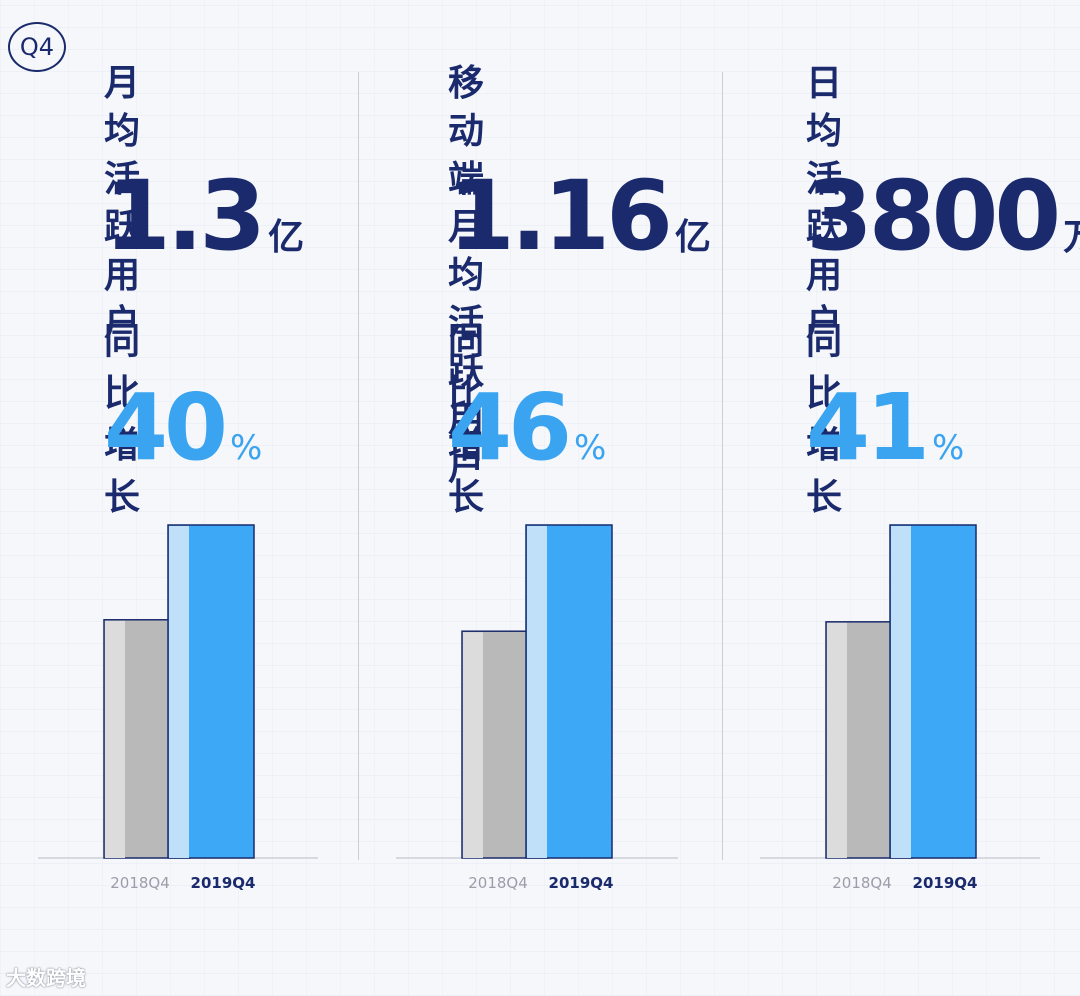 The image size is (1080, 996). I want to click on metric-value: 3800 万, so click(943, 216).